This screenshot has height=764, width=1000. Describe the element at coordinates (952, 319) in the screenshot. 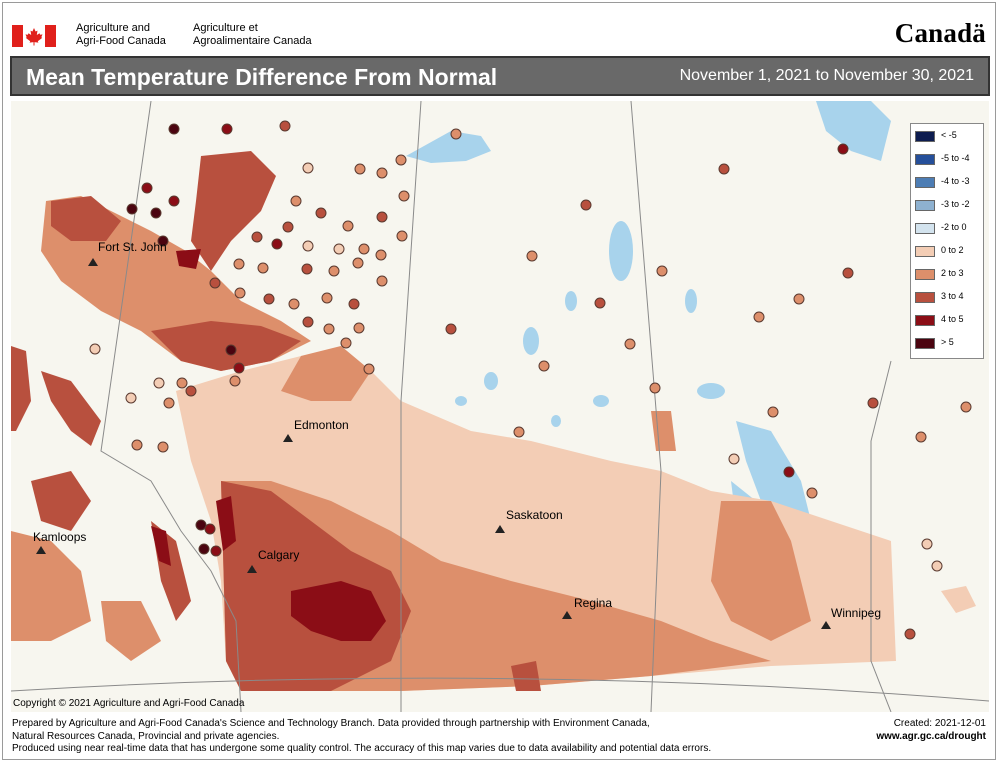

I see `legend-label: 4 to 5` at that location.